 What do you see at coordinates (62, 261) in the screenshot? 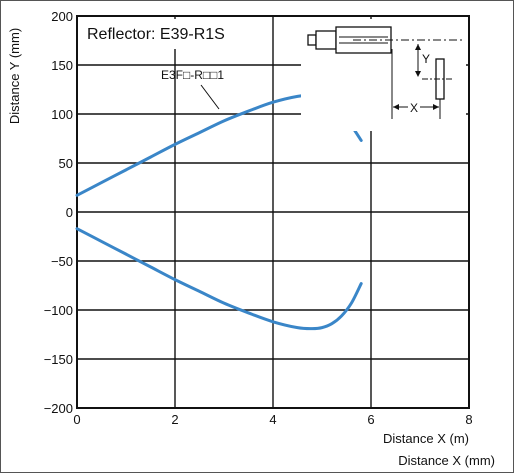
I see `y-tick-label: −50` at bounding box center [62, 261].